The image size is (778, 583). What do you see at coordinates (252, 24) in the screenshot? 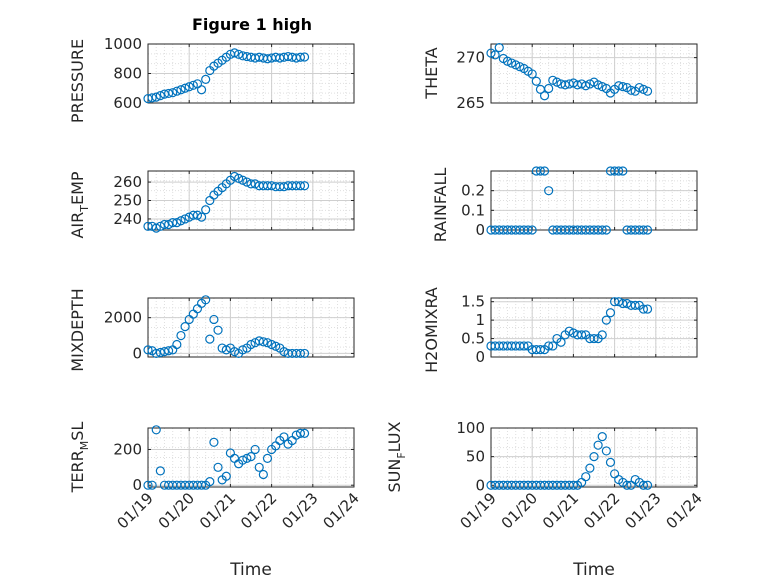
I see `figure-title: Figure 1 high` at bounding box center [252, 24].